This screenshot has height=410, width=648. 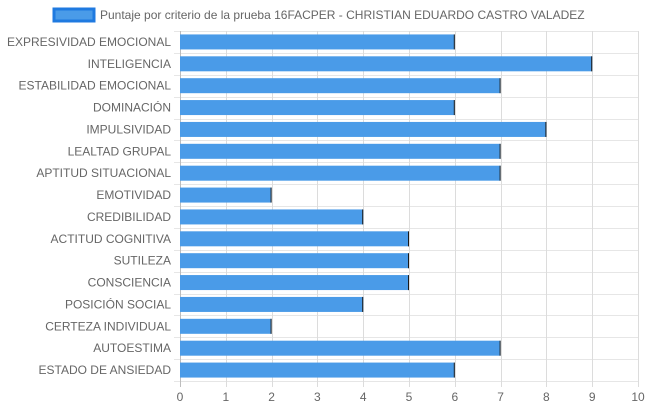 What do you see at coordinates (180, 397) in the screenshot?
I see `tick-label: 0` at bounding box center [180, 397].